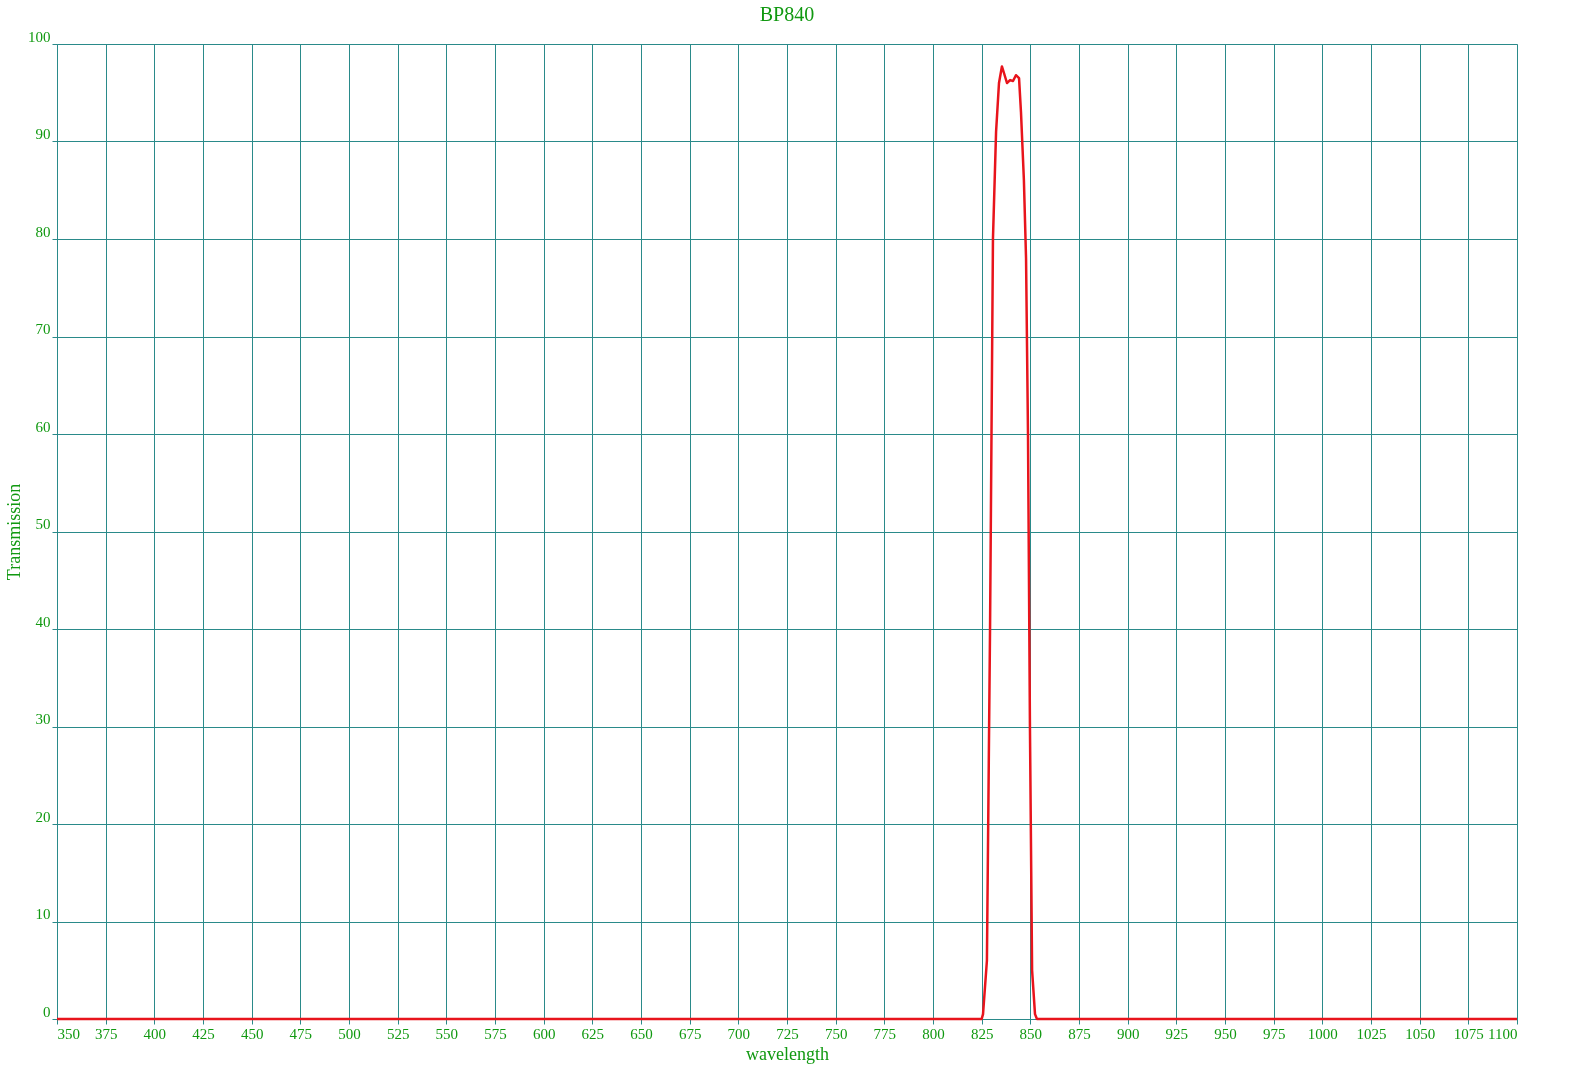  Describe the element at coordinates (982, 1033) in the screenshot. I see `x-tick-label: 825` at that location.